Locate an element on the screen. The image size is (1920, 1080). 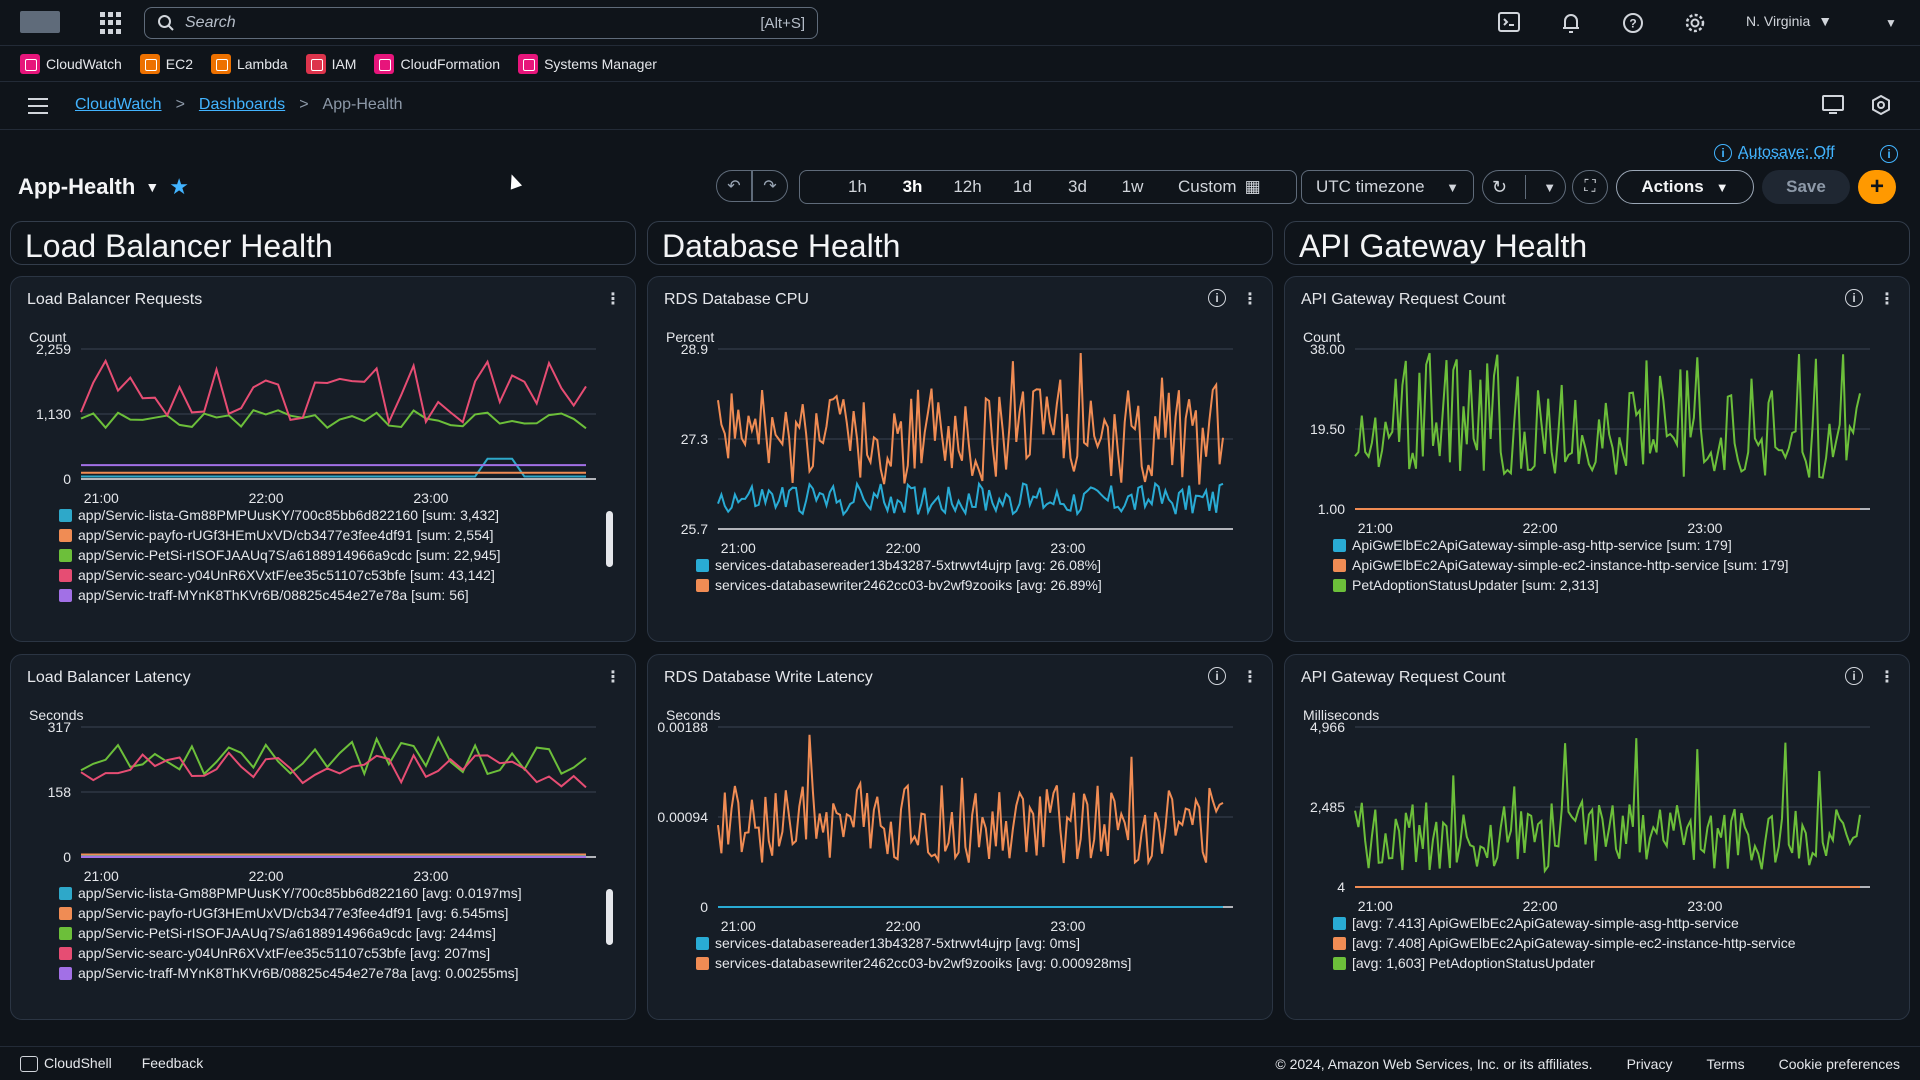
breadcrumb-cloudwatch: CloudWatch is located at coordinates (118, 104).